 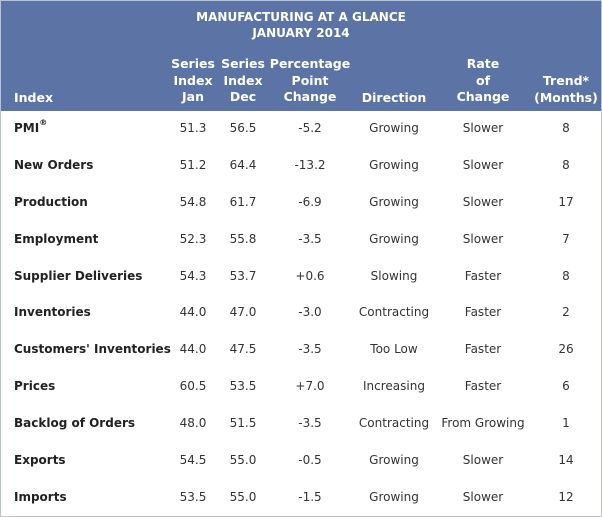 I want to click on cell-dec: 53.7, so click(x=243, y=275).